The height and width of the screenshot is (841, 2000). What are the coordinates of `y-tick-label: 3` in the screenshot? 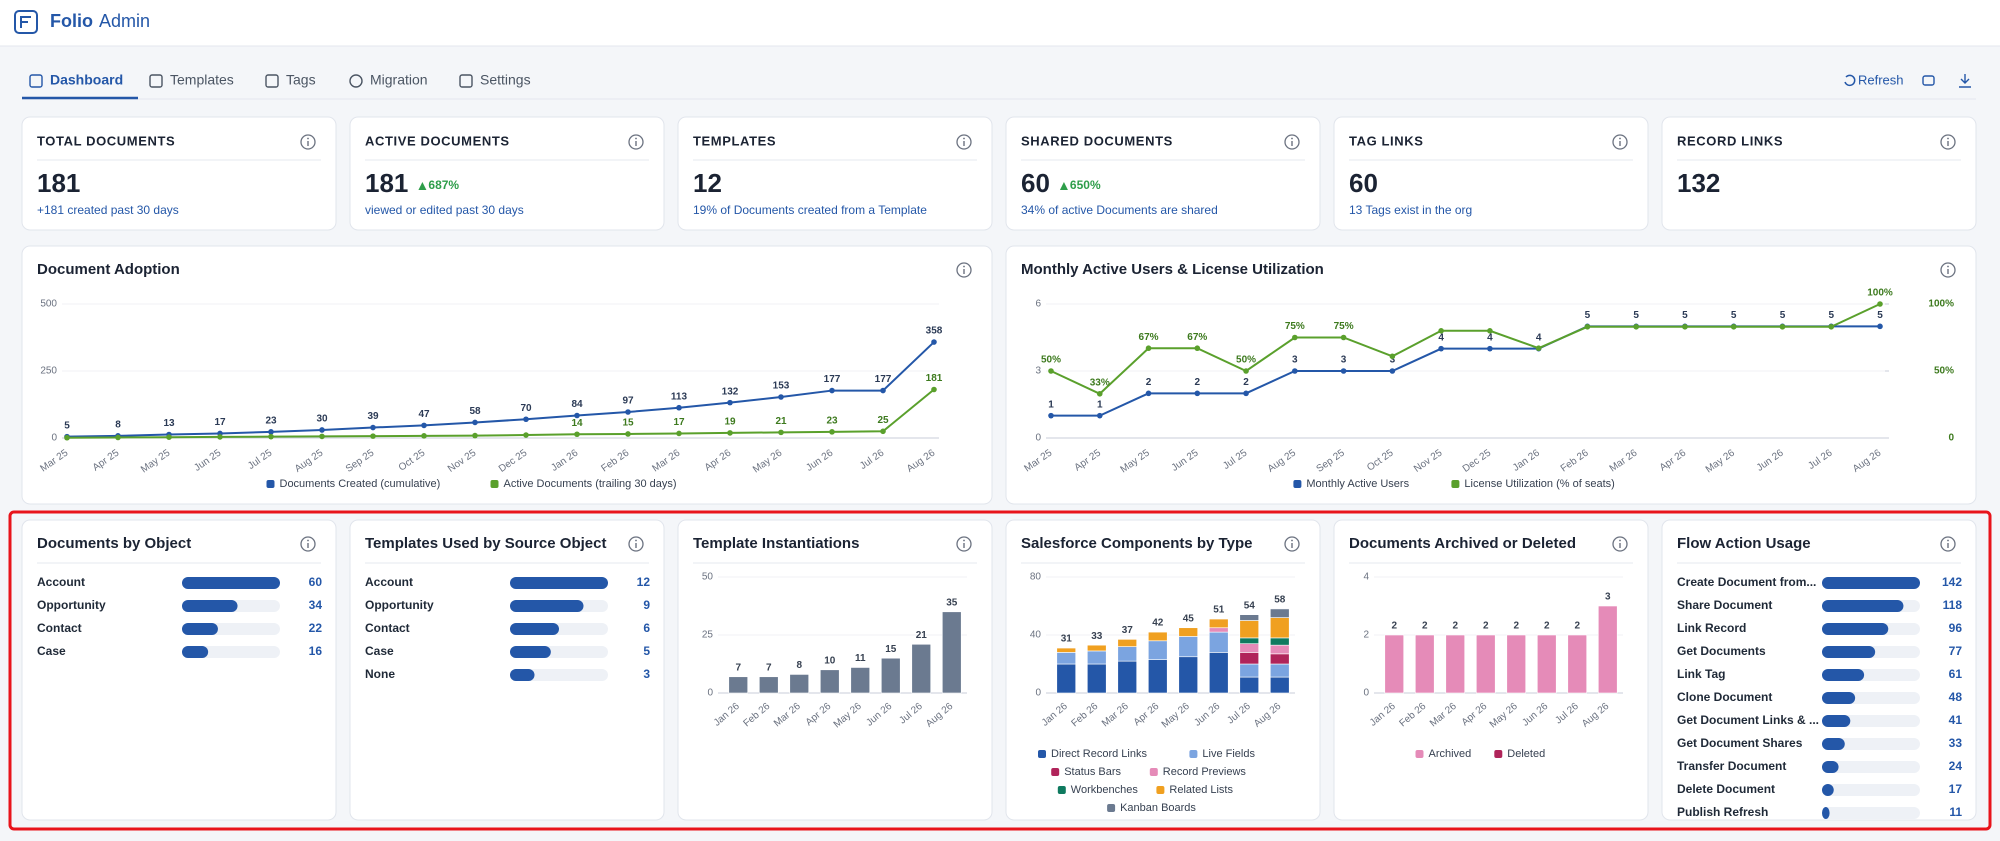 It's located at (1038, 371).